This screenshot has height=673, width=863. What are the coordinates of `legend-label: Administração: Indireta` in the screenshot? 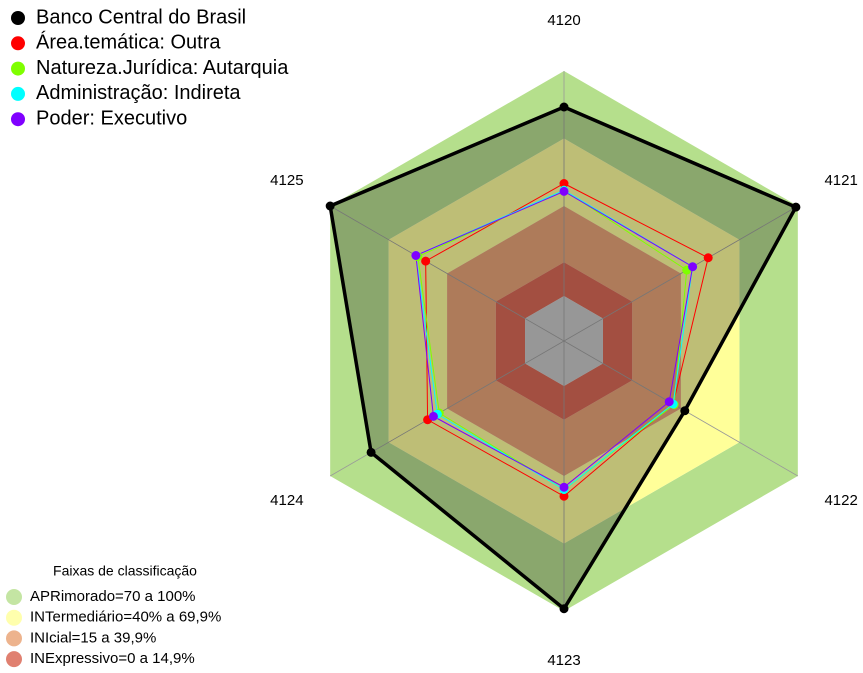 It's located at (138, 93).